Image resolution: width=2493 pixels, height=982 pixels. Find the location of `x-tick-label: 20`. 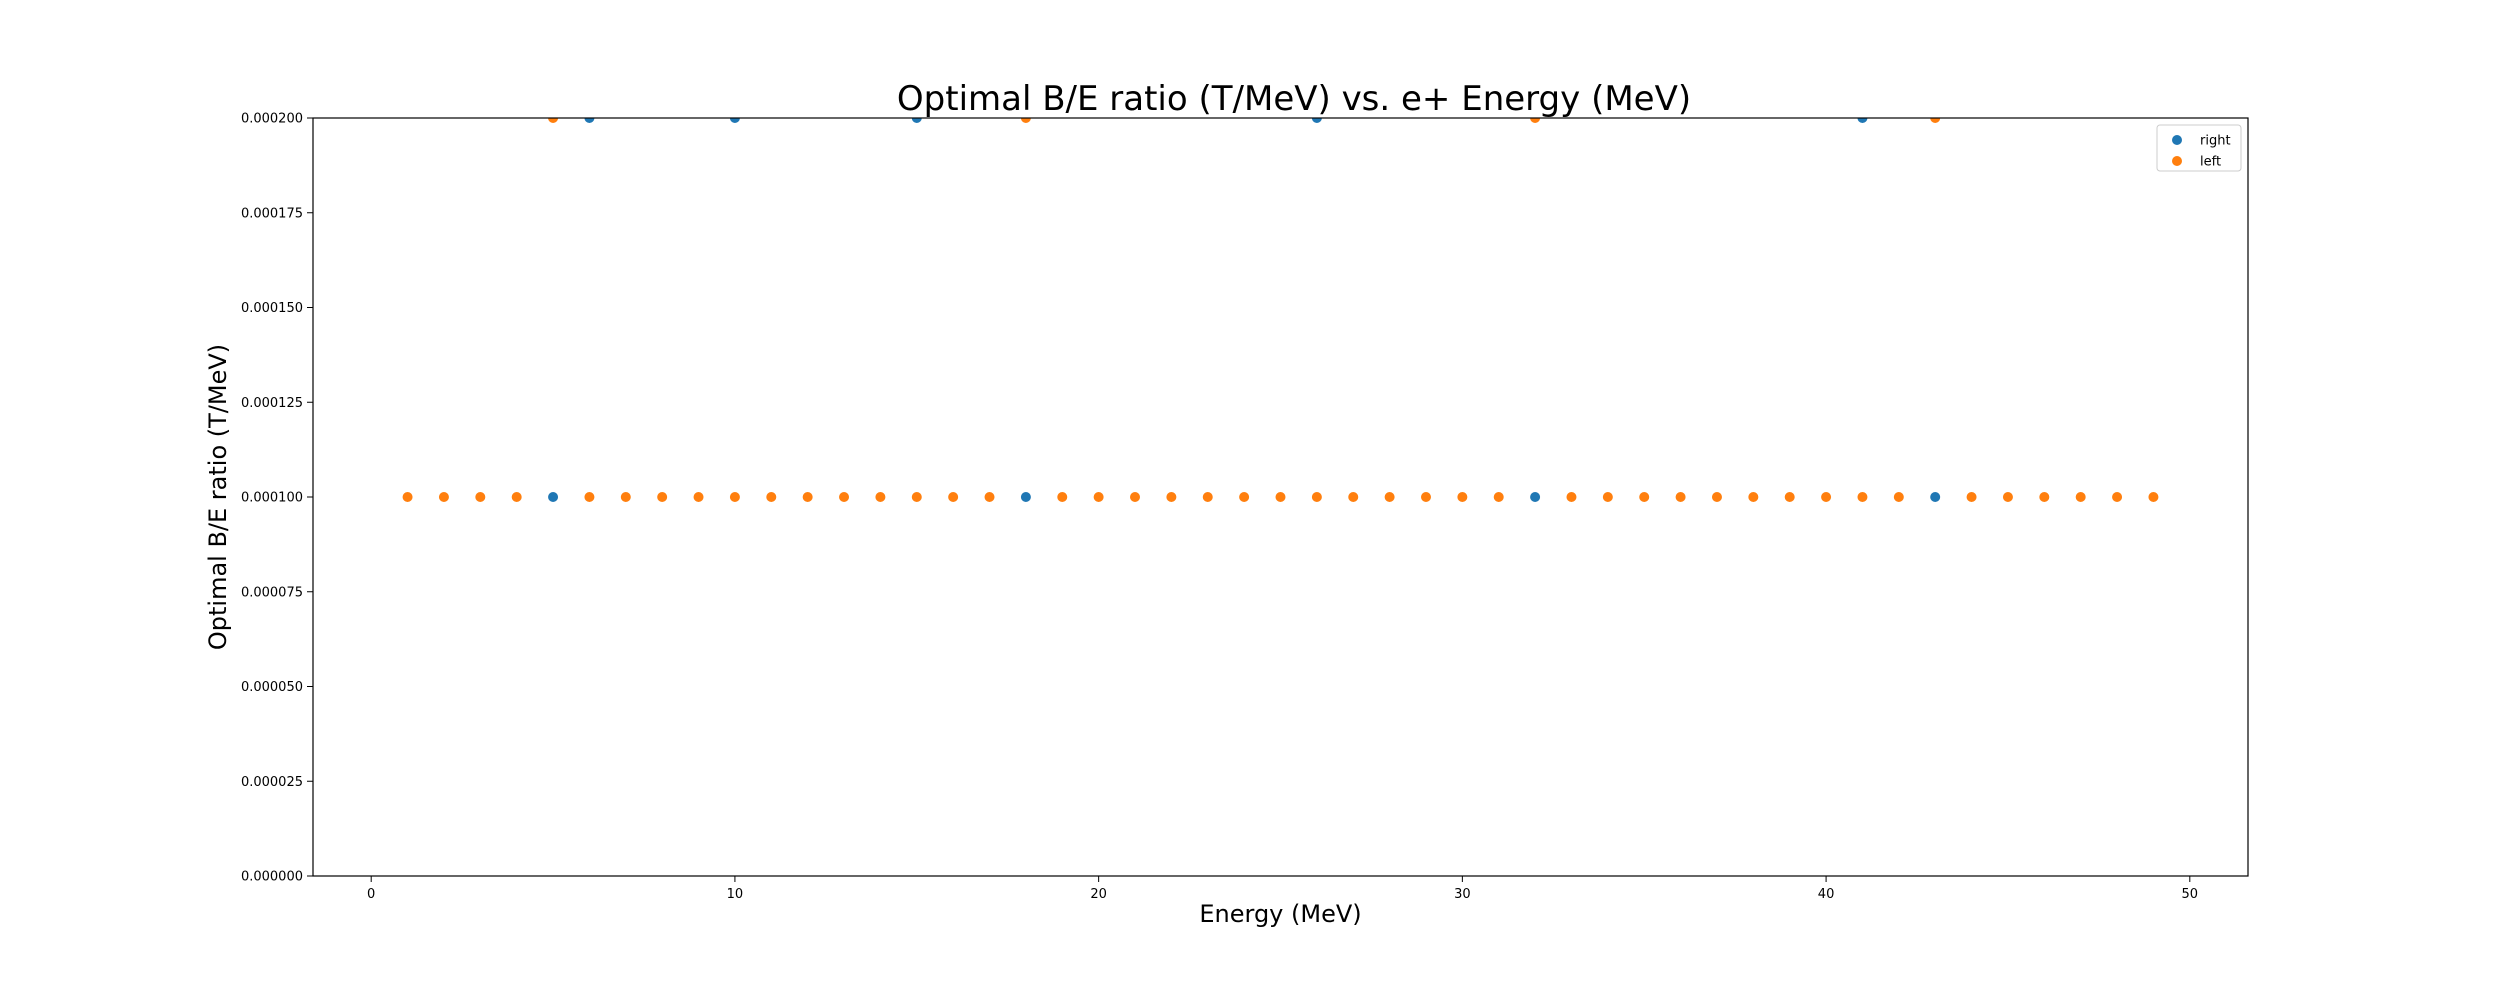

x-tick-label: 20 is located at coordinates (1098, 894).